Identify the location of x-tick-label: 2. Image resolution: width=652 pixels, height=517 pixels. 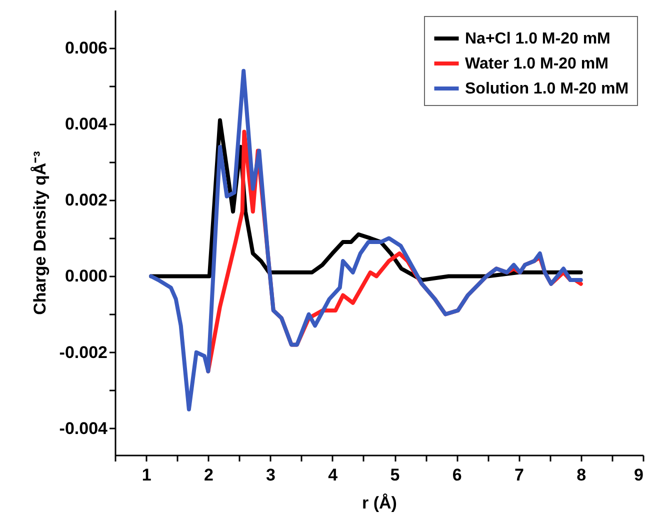
(209, 475).